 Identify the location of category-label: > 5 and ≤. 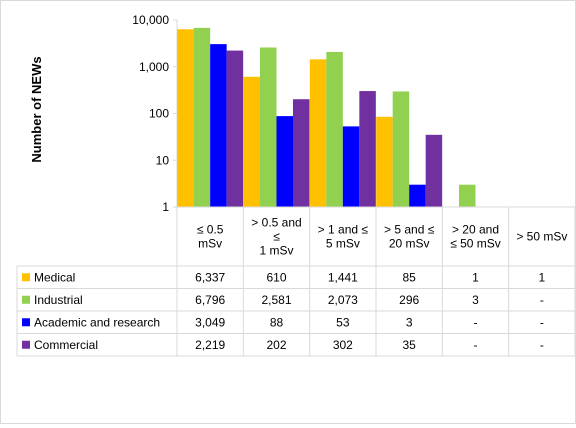
(409, 230).